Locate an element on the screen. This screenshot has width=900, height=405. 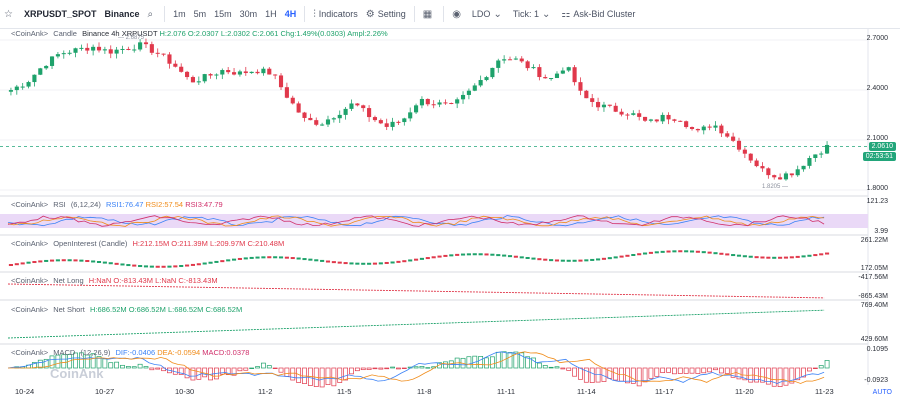
legend-close: C:2.061 is located at coordinates (265, 33).